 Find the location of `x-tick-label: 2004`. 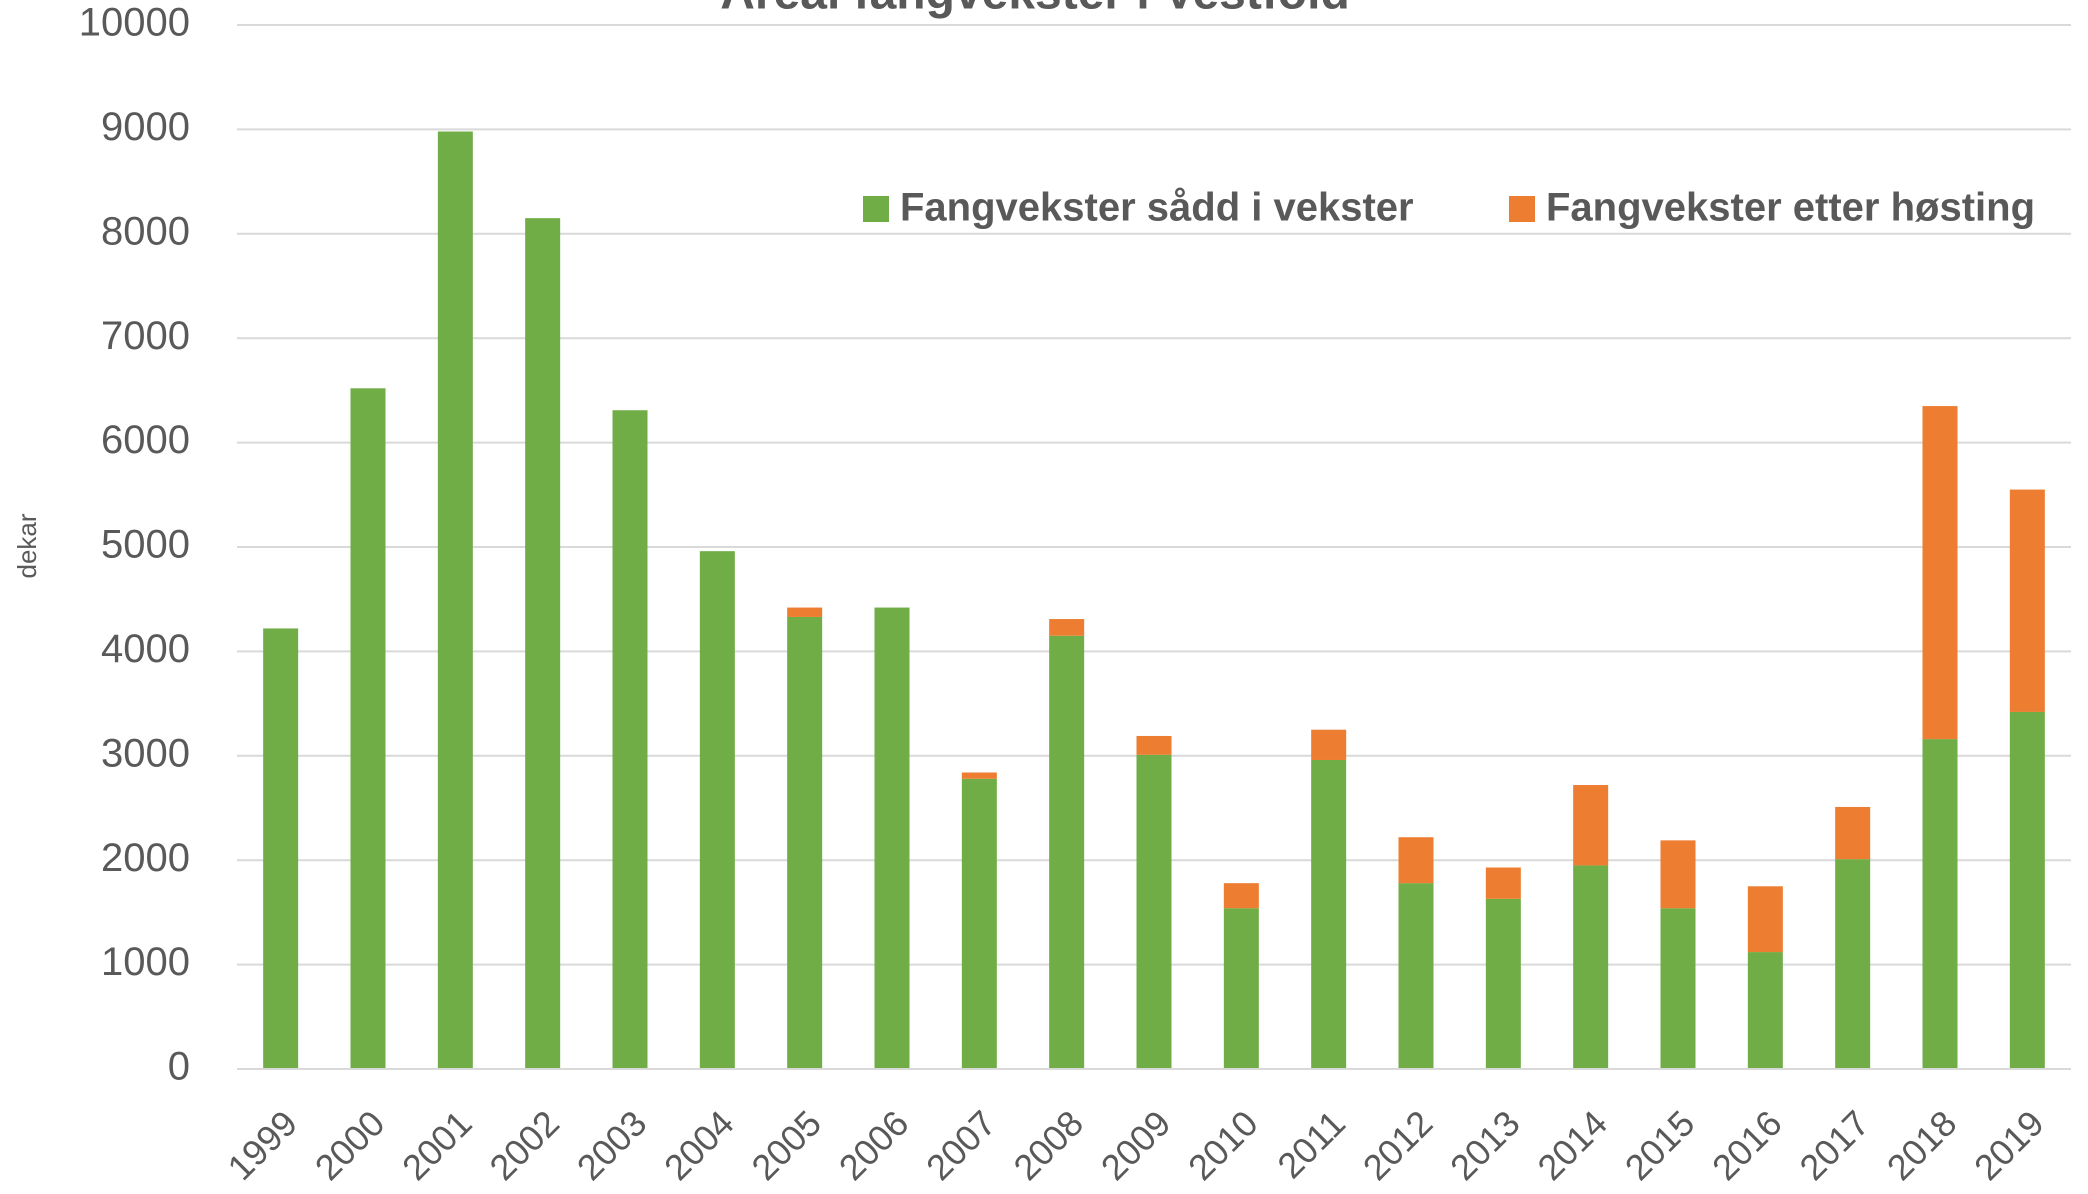

x-tick-label: 2004 is located at coordinates (699, 1145).